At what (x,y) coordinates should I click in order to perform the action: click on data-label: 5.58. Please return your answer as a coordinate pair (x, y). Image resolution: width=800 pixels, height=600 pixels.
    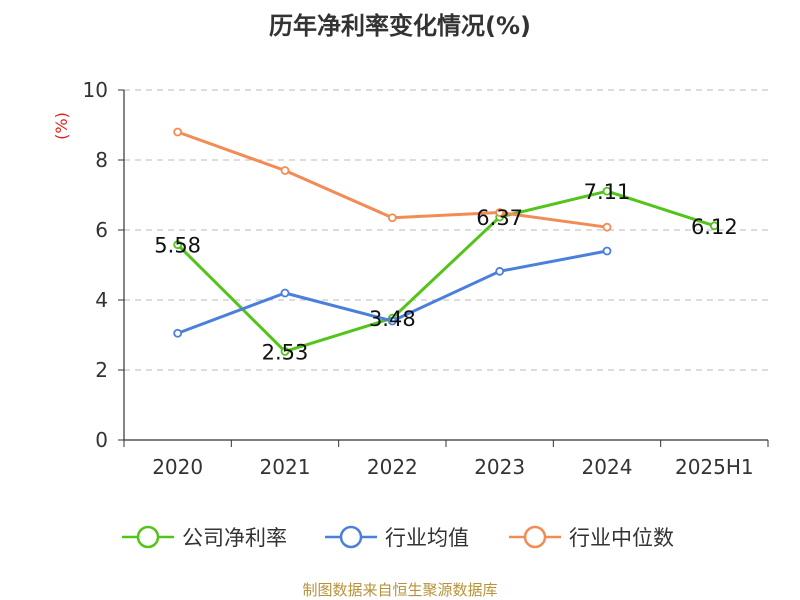
    Looking at the image, I should click on (177, 246).